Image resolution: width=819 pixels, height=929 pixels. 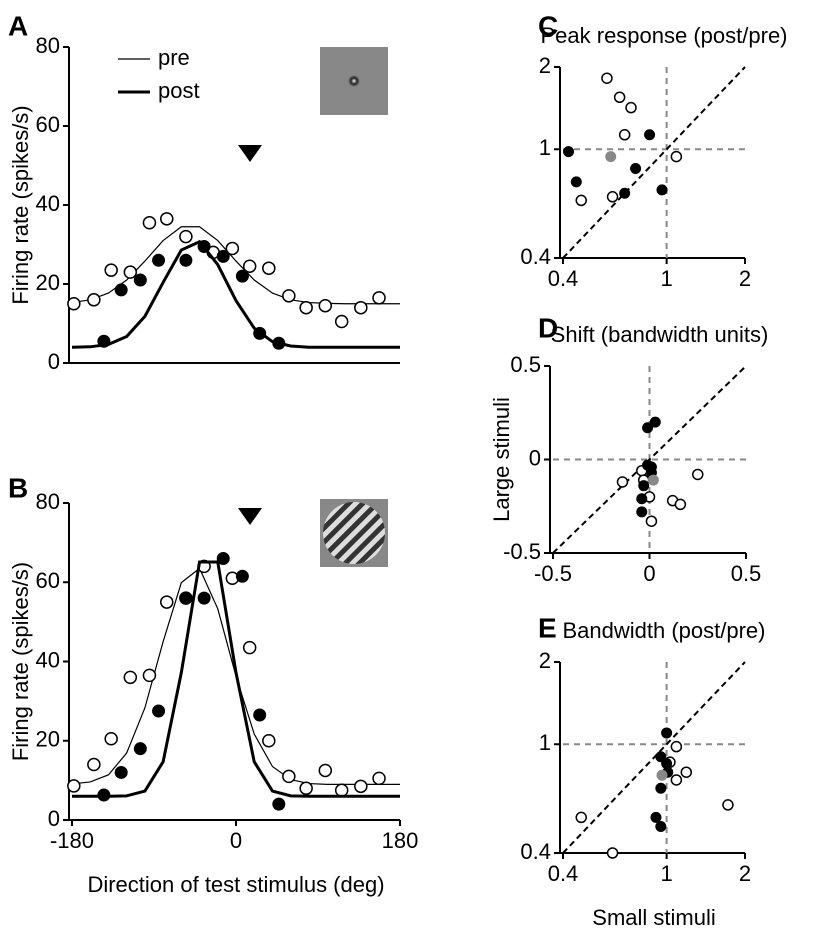 I want to click on y-tick-label: 80, so click(x=48, y=45).